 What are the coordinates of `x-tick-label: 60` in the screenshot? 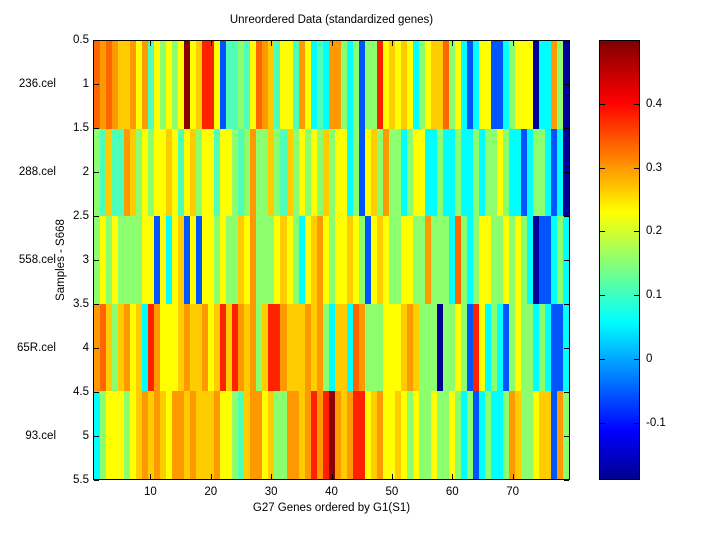 It's located at (452, 492).